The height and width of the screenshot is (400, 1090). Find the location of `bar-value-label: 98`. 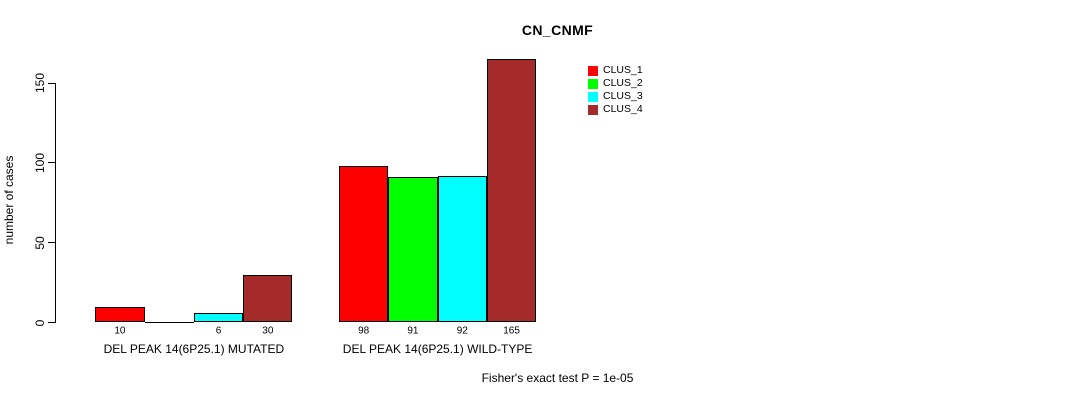

bar-value-label: 98 is located at coordinates (364, 331).